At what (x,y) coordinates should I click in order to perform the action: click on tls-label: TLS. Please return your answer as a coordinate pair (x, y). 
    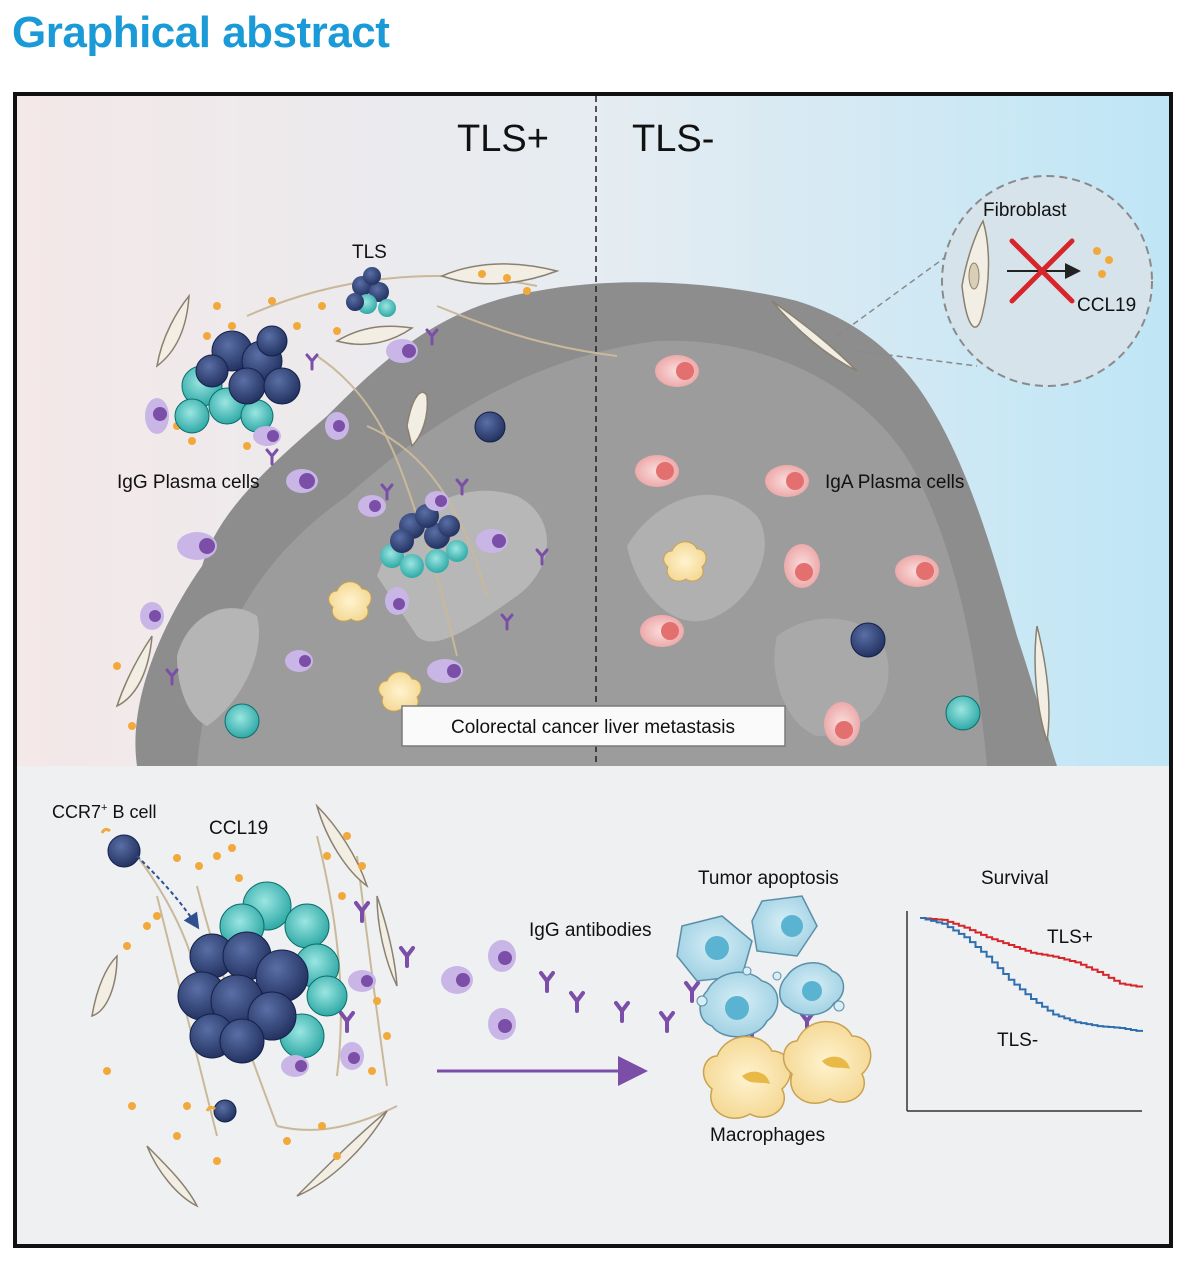
    Looking at the image, I should click on (369, 252).